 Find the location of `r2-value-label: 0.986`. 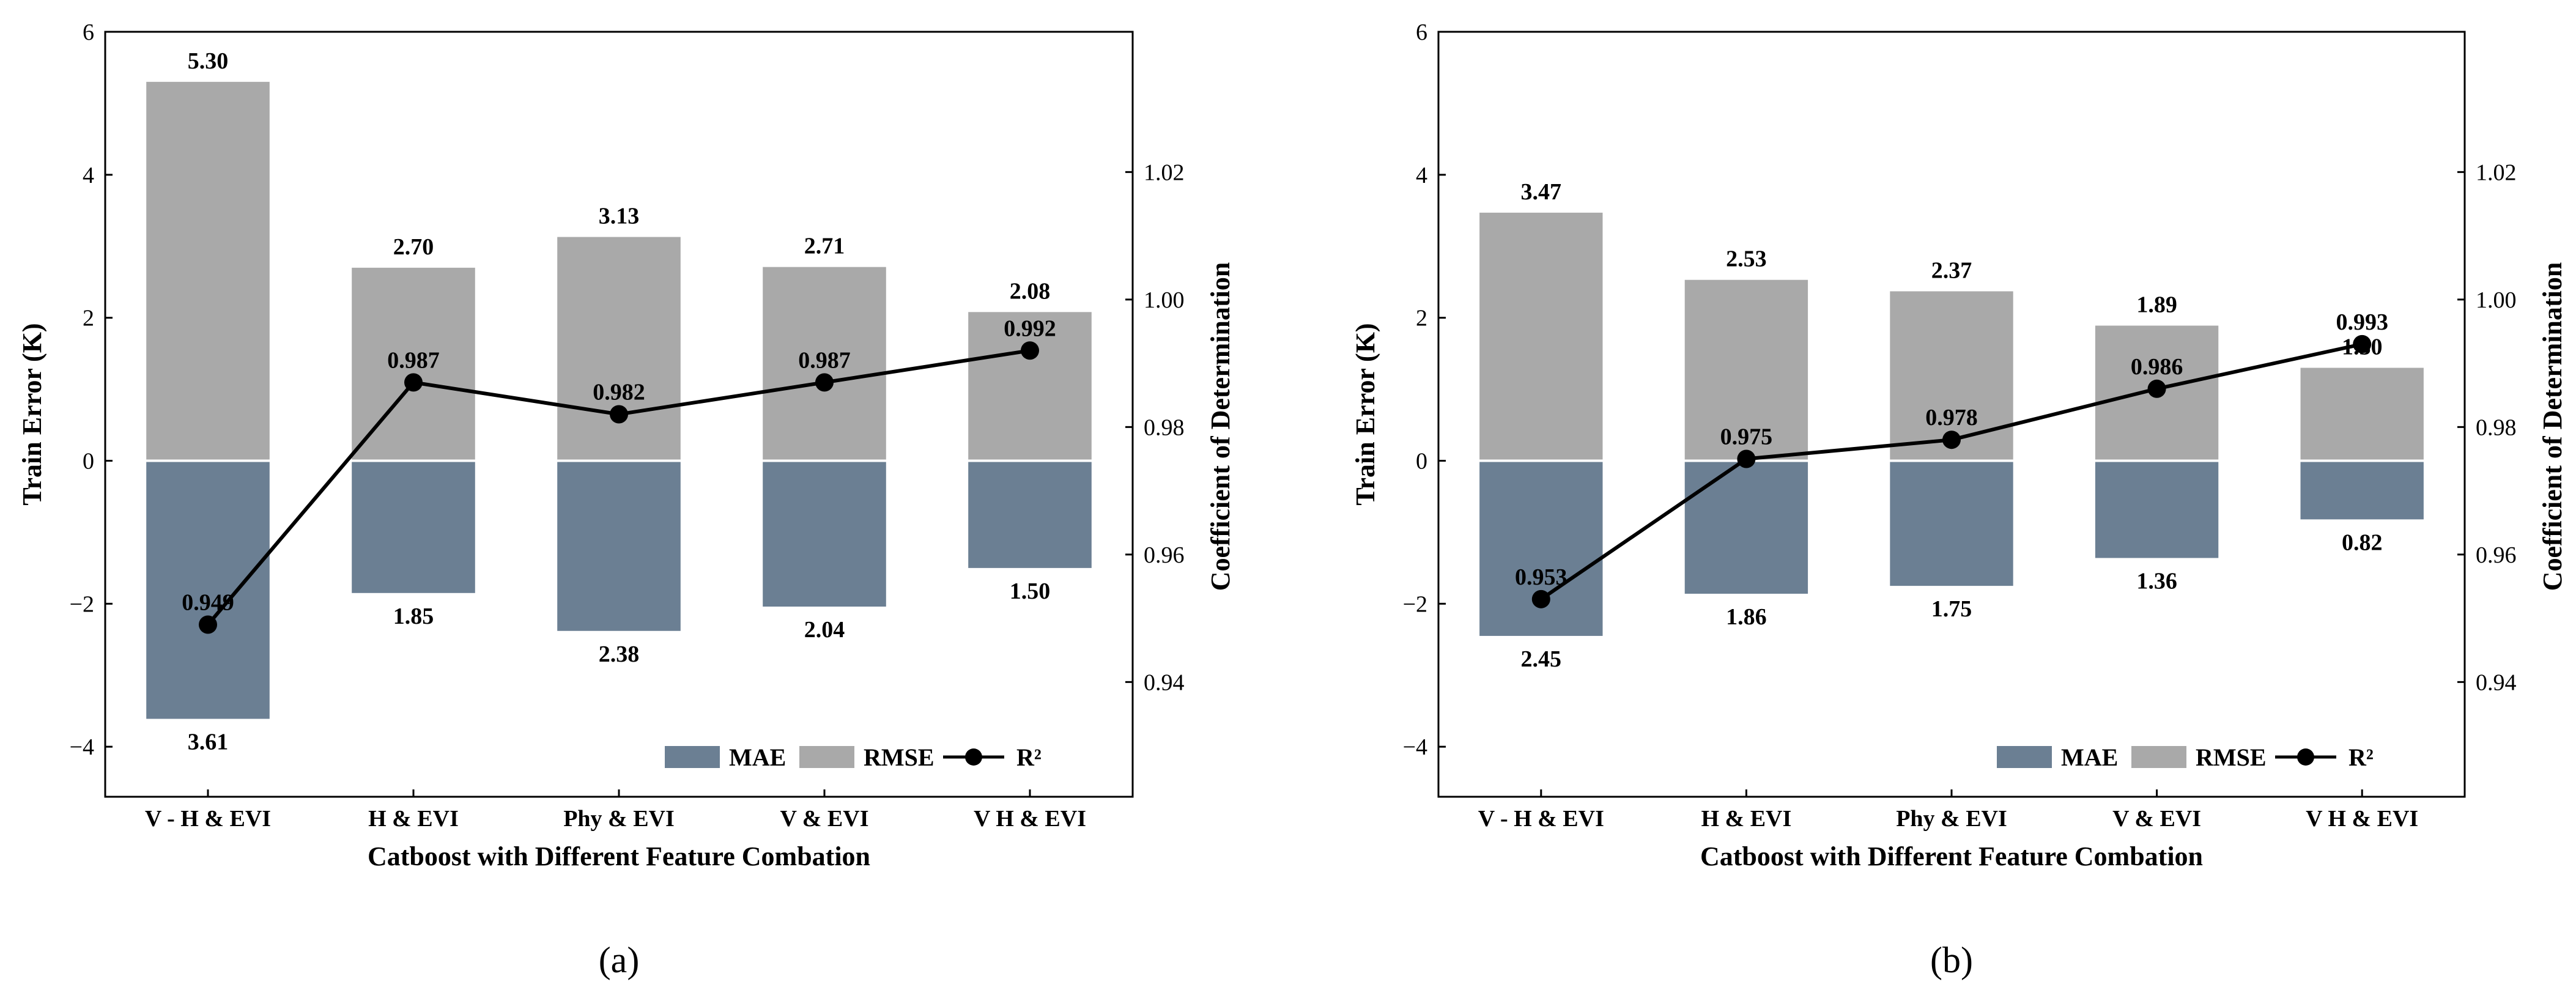

r2-value-label: 0.986 is located at coordinates (2157, 367).